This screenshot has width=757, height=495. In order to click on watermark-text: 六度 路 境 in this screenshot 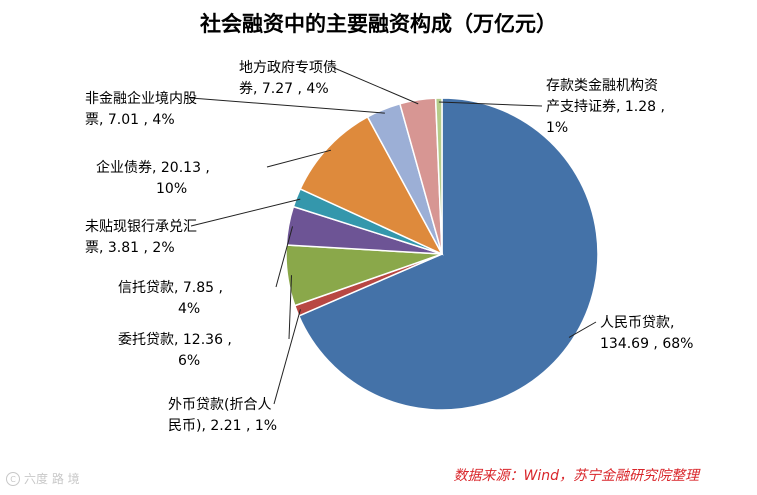, I will do `click(52, 479)`.